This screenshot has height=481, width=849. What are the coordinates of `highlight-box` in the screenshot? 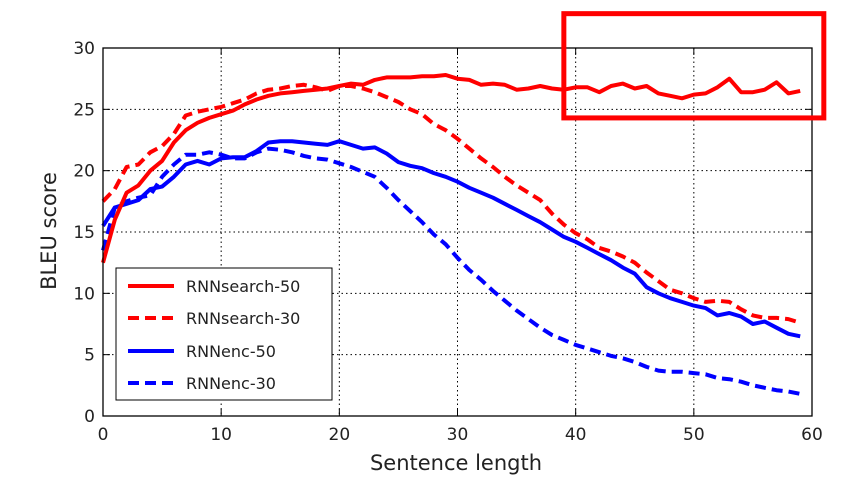 It's located at (694, 66).